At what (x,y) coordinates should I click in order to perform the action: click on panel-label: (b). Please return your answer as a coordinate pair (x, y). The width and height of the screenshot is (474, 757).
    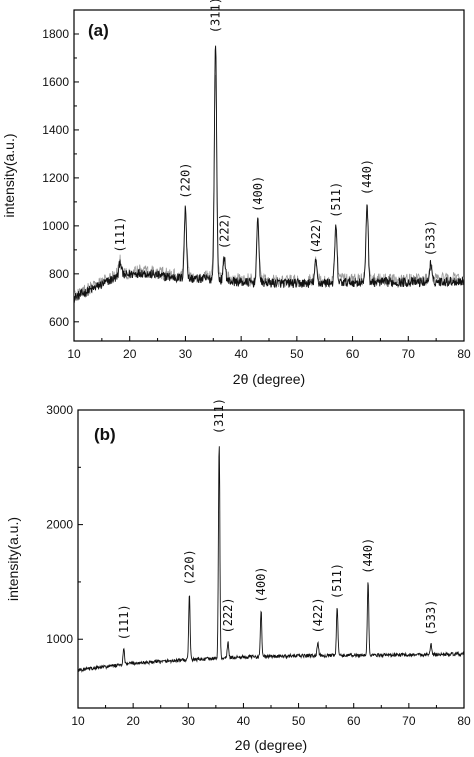
    Looking at the image, I should click on (105, 434).